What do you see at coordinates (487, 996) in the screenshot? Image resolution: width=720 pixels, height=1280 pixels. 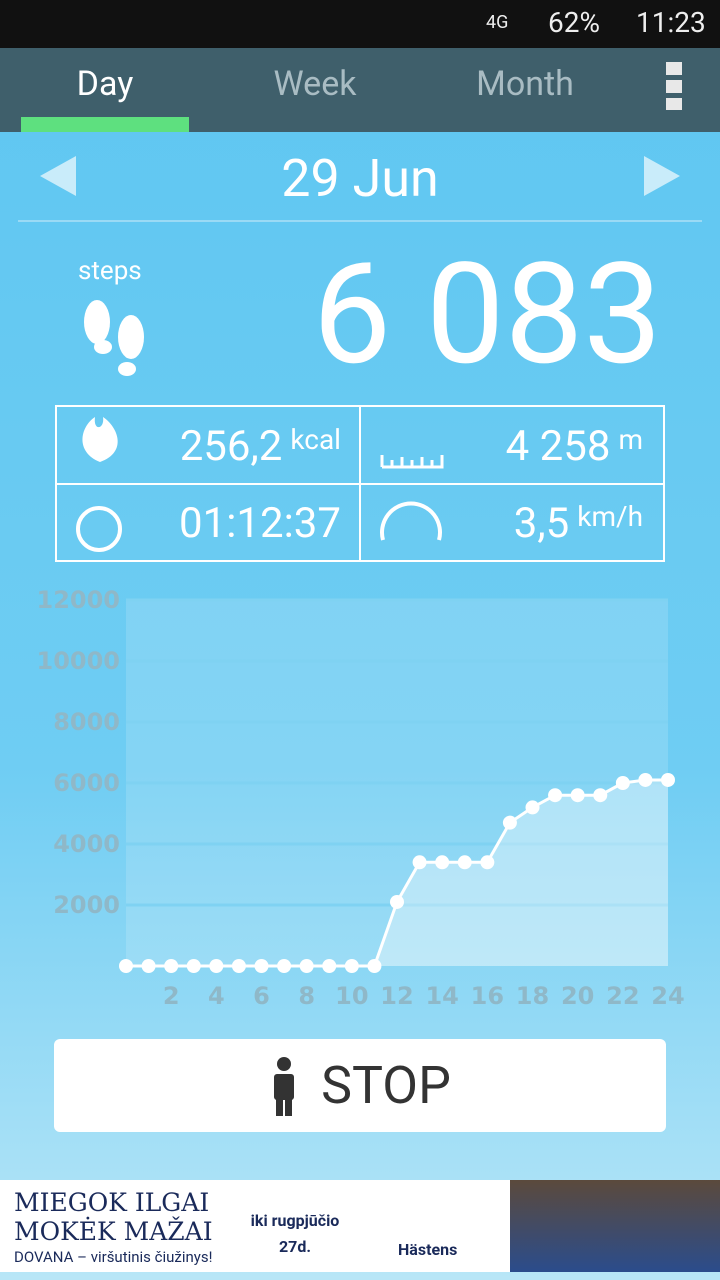 I see `x-tick-label: 16` at bounding box center [487, 996].